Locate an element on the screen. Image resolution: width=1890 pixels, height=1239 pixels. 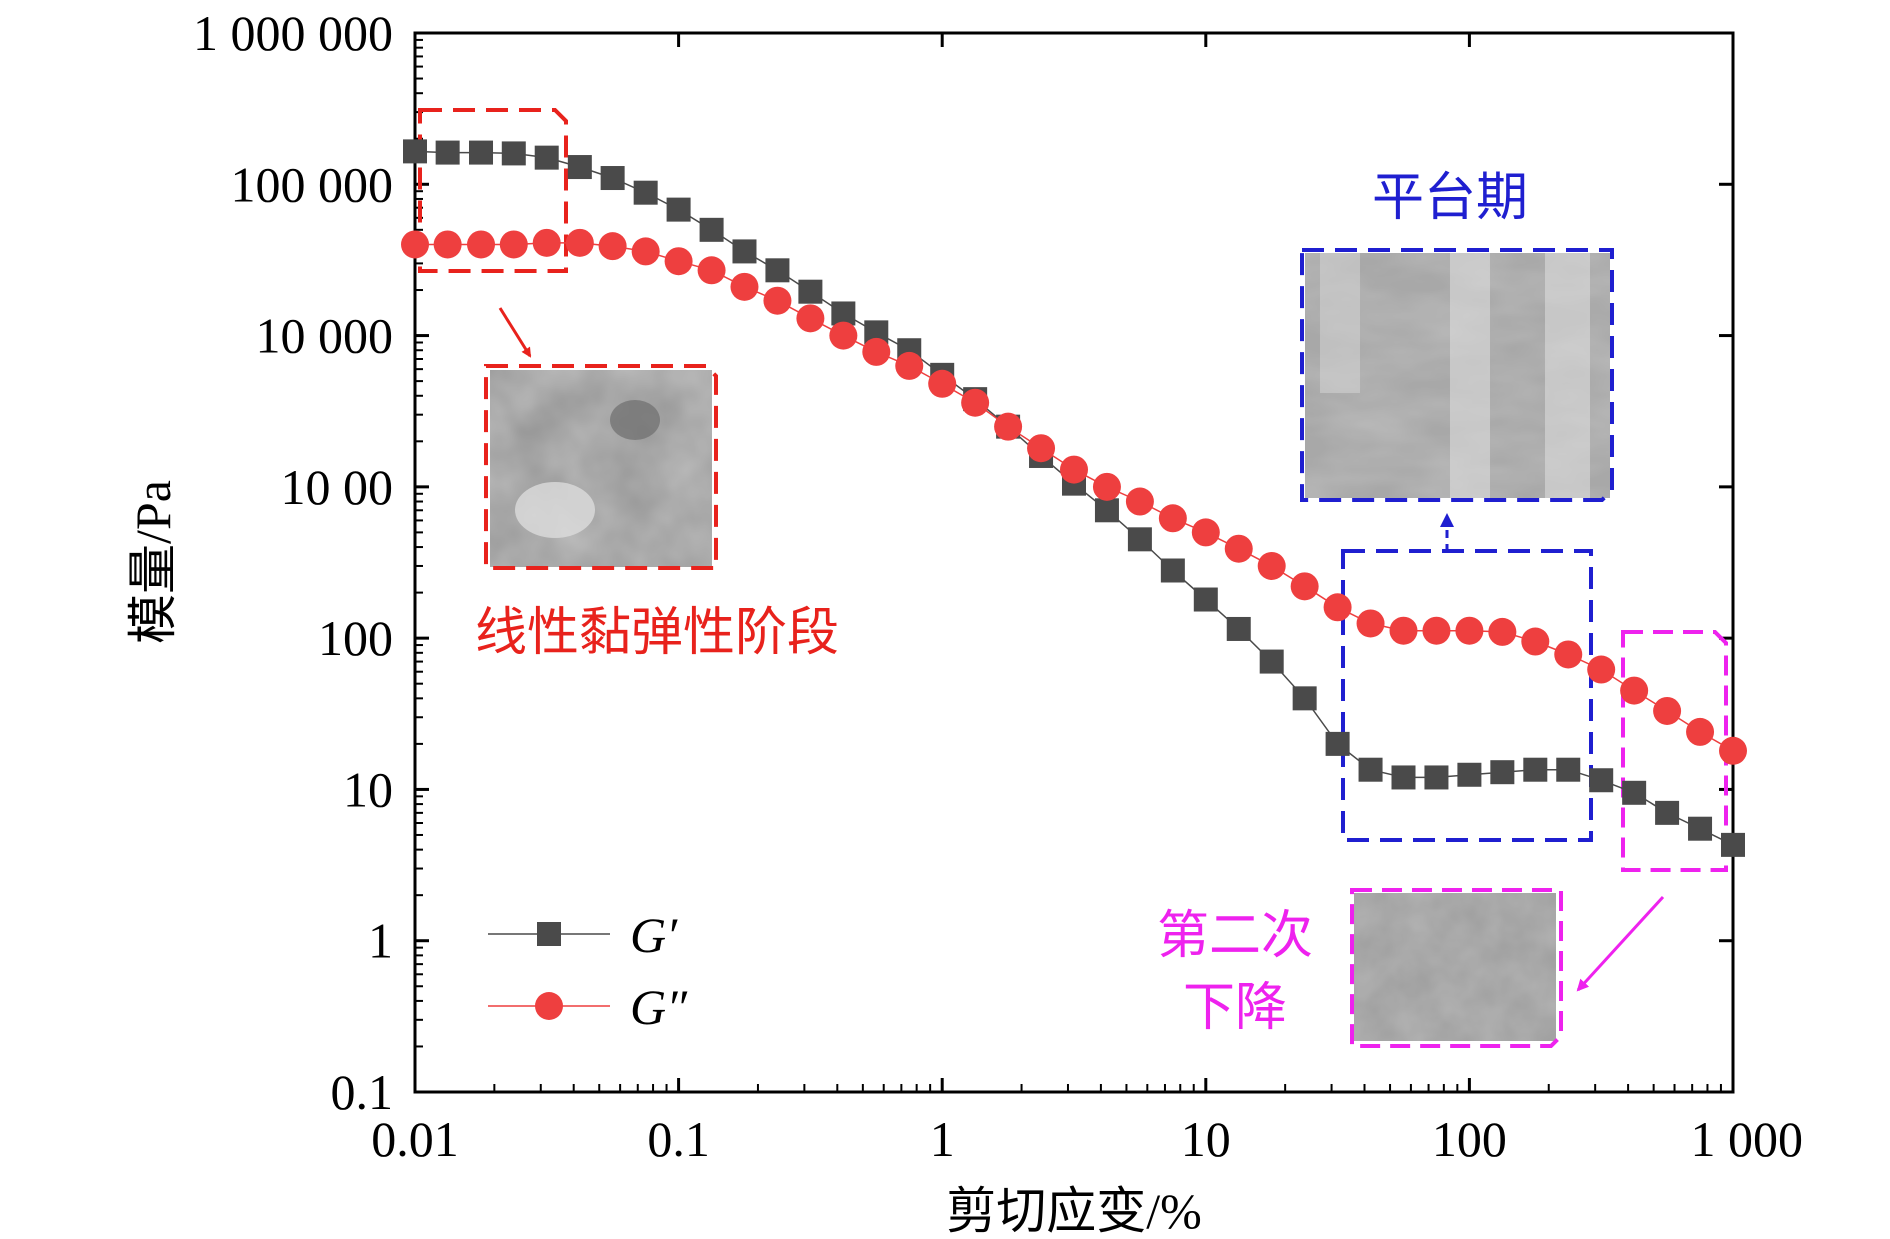
legend-gdprime-marker is located at coordinates (549, 1006).